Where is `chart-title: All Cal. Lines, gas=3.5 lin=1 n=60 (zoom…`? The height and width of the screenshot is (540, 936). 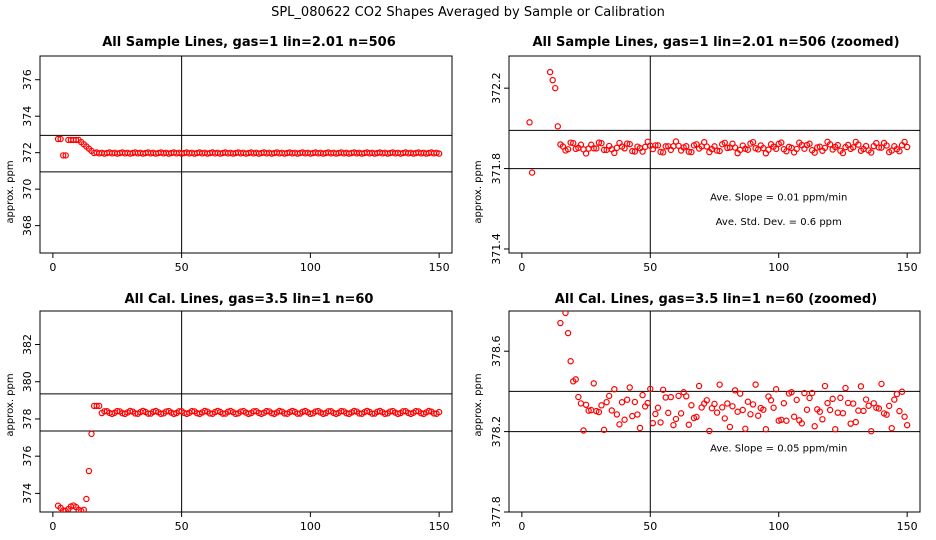
chart-title: All Cal. Lines, gas=3.5 lin=1 n=60 (zoom… is located at coordinates (716, 299).